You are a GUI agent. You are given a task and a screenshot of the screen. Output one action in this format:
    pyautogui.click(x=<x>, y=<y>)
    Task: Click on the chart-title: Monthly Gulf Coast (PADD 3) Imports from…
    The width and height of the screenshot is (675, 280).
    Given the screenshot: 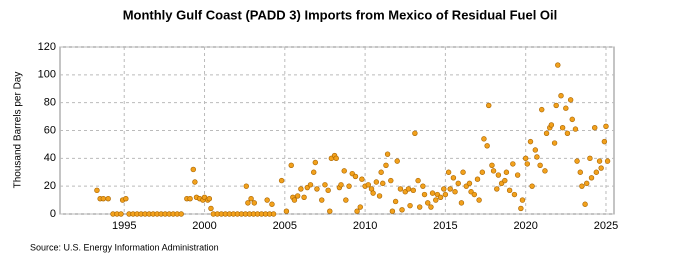 What is the action you would take?
    pyautogui.click(x=340, y=14)
    